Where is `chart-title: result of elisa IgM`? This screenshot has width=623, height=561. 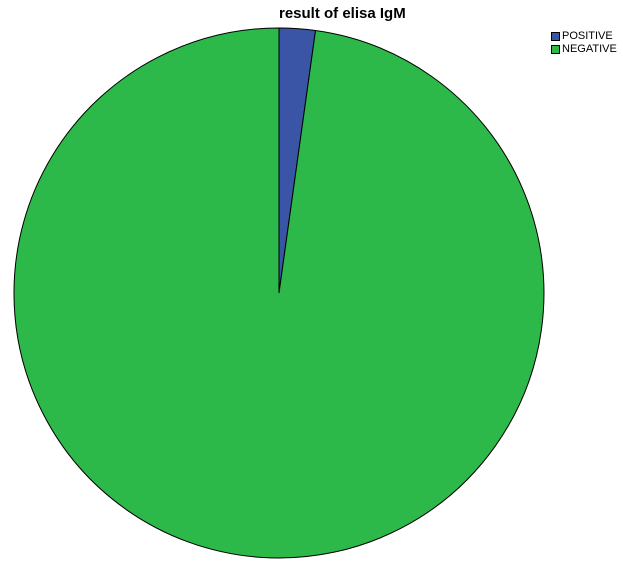
chart-title: result of elisa IgM is located at coordinates (342, 13).